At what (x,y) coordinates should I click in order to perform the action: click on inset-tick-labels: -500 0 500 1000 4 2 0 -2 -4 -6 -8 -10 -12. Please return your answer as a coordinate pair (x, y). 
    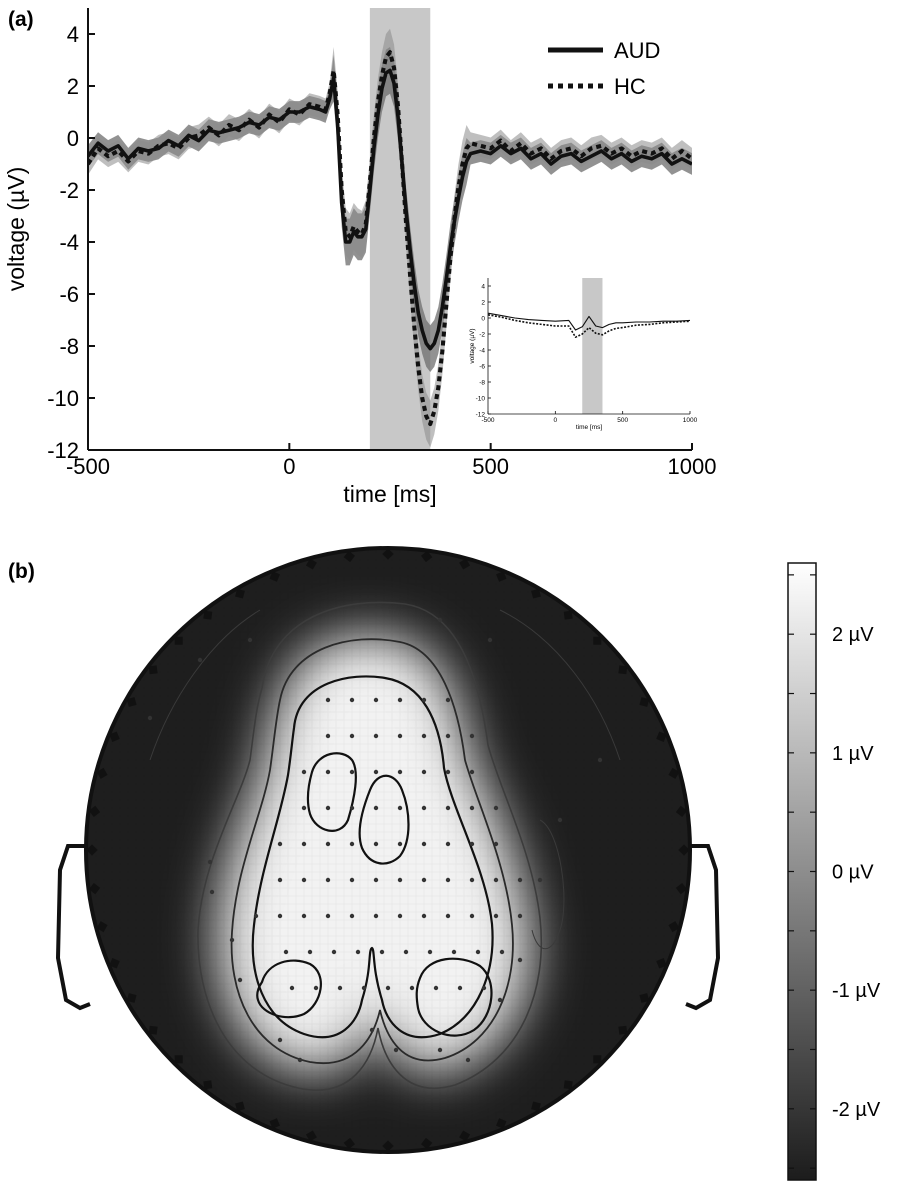
    Looking at the image, I should click on (587, 354).